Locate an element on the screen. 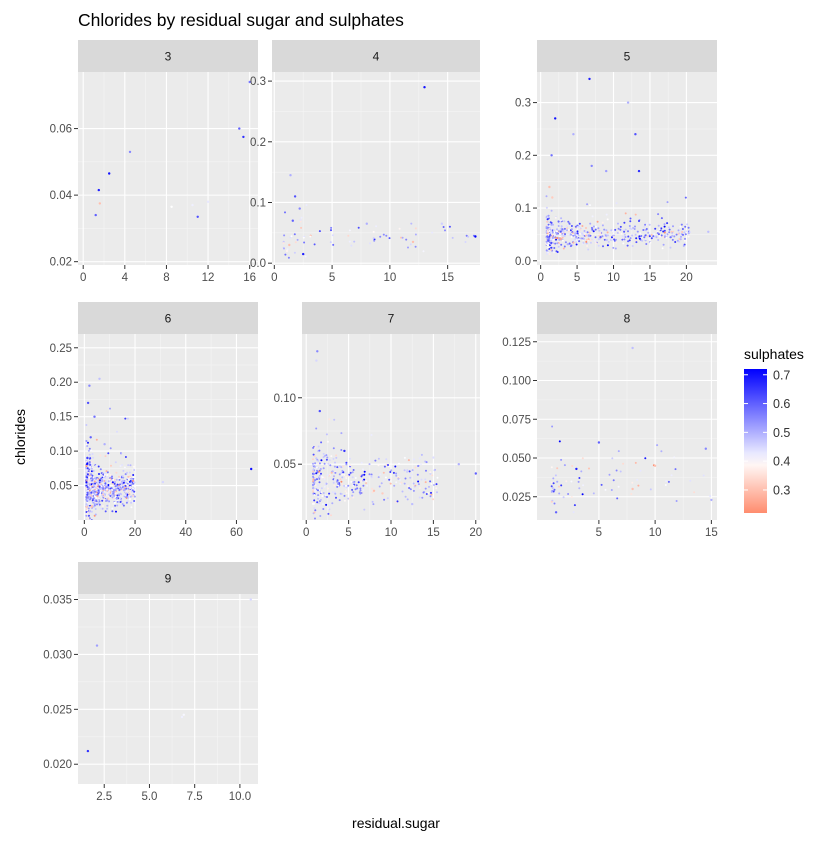  x-tick-label: 10 is located at coordinates (391, 533).